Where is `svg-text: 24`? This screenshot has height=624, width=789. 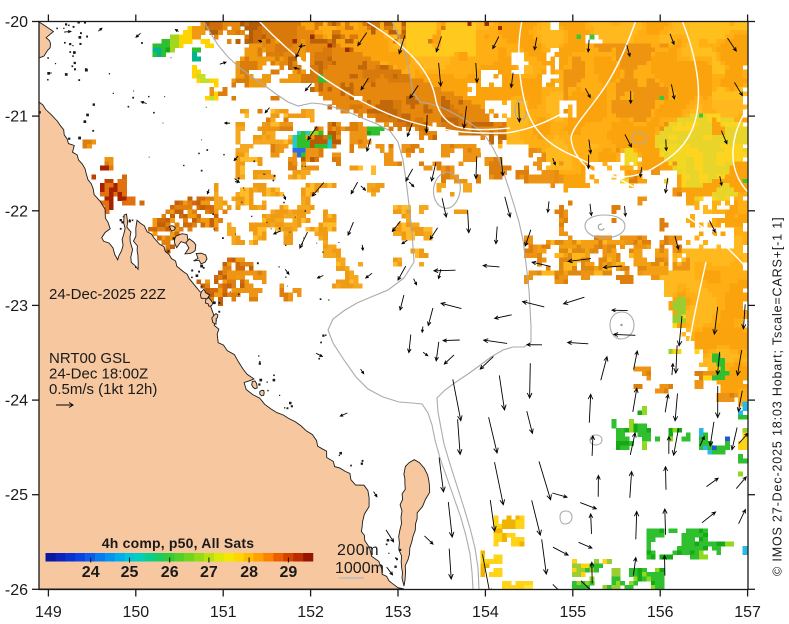
svg-text: 24 is located at coordinates (91, 572).